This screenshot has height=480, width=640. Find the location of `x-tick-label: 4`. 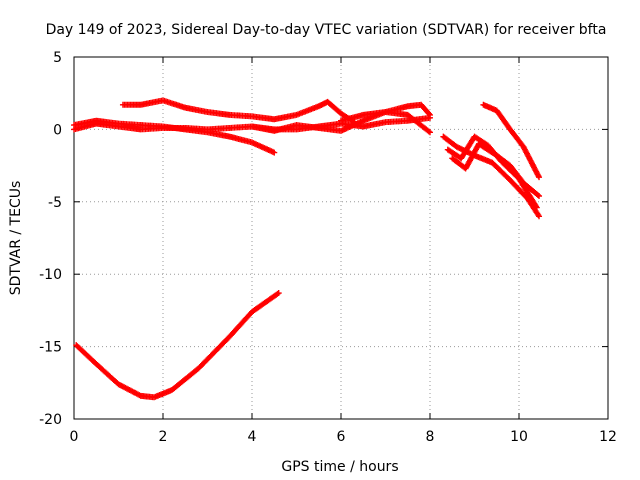

x-tick-label: 4 is located at coordinates (252, 437).